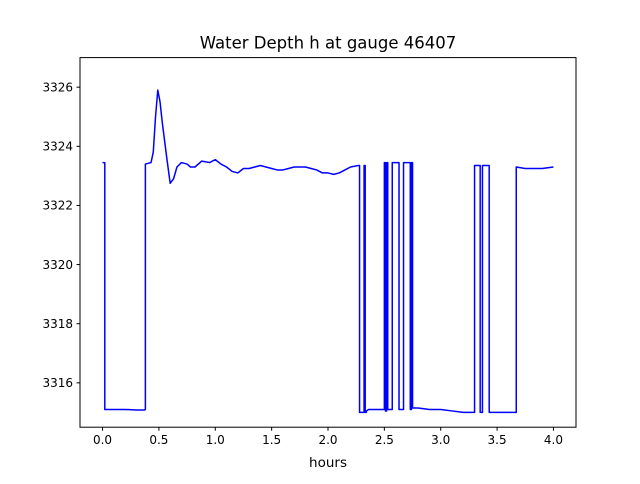 Image resolution: width=640 pixels, height=484 pixels. Describe the element at coordinates (553, 440) in the screenshot. I see `x-tick-label: 4.0` at that location.